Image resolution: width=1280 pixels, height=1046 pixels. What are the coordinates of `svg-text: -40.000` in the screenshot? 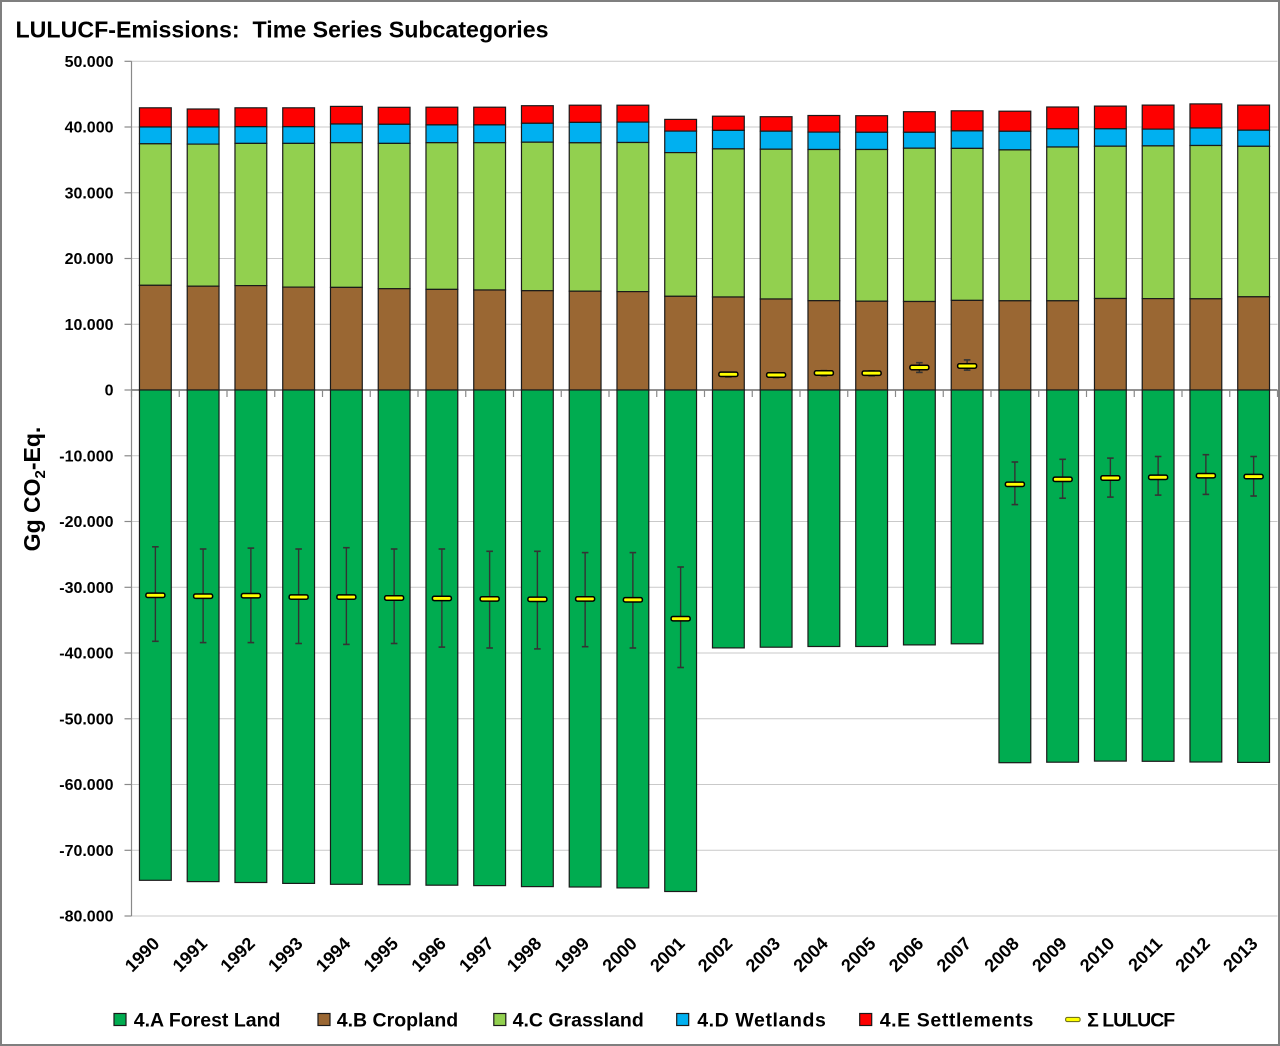 It's located at (86, 654).